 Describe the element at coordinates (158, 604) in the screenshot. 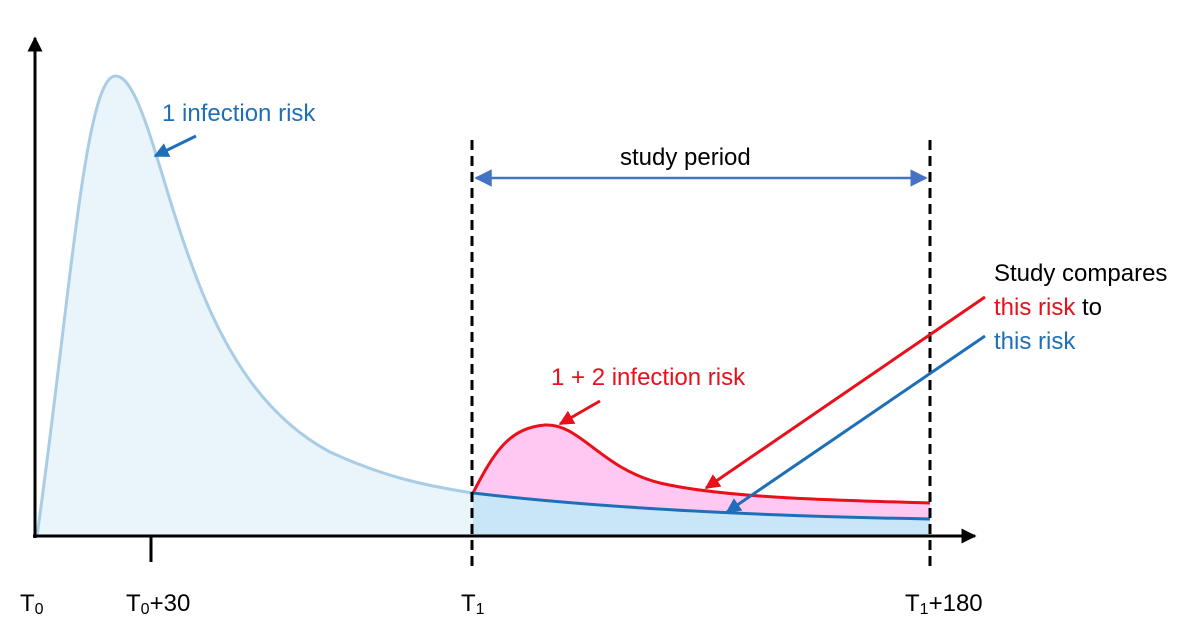

I see `tick-label-t0-30: T0+30` at that location.